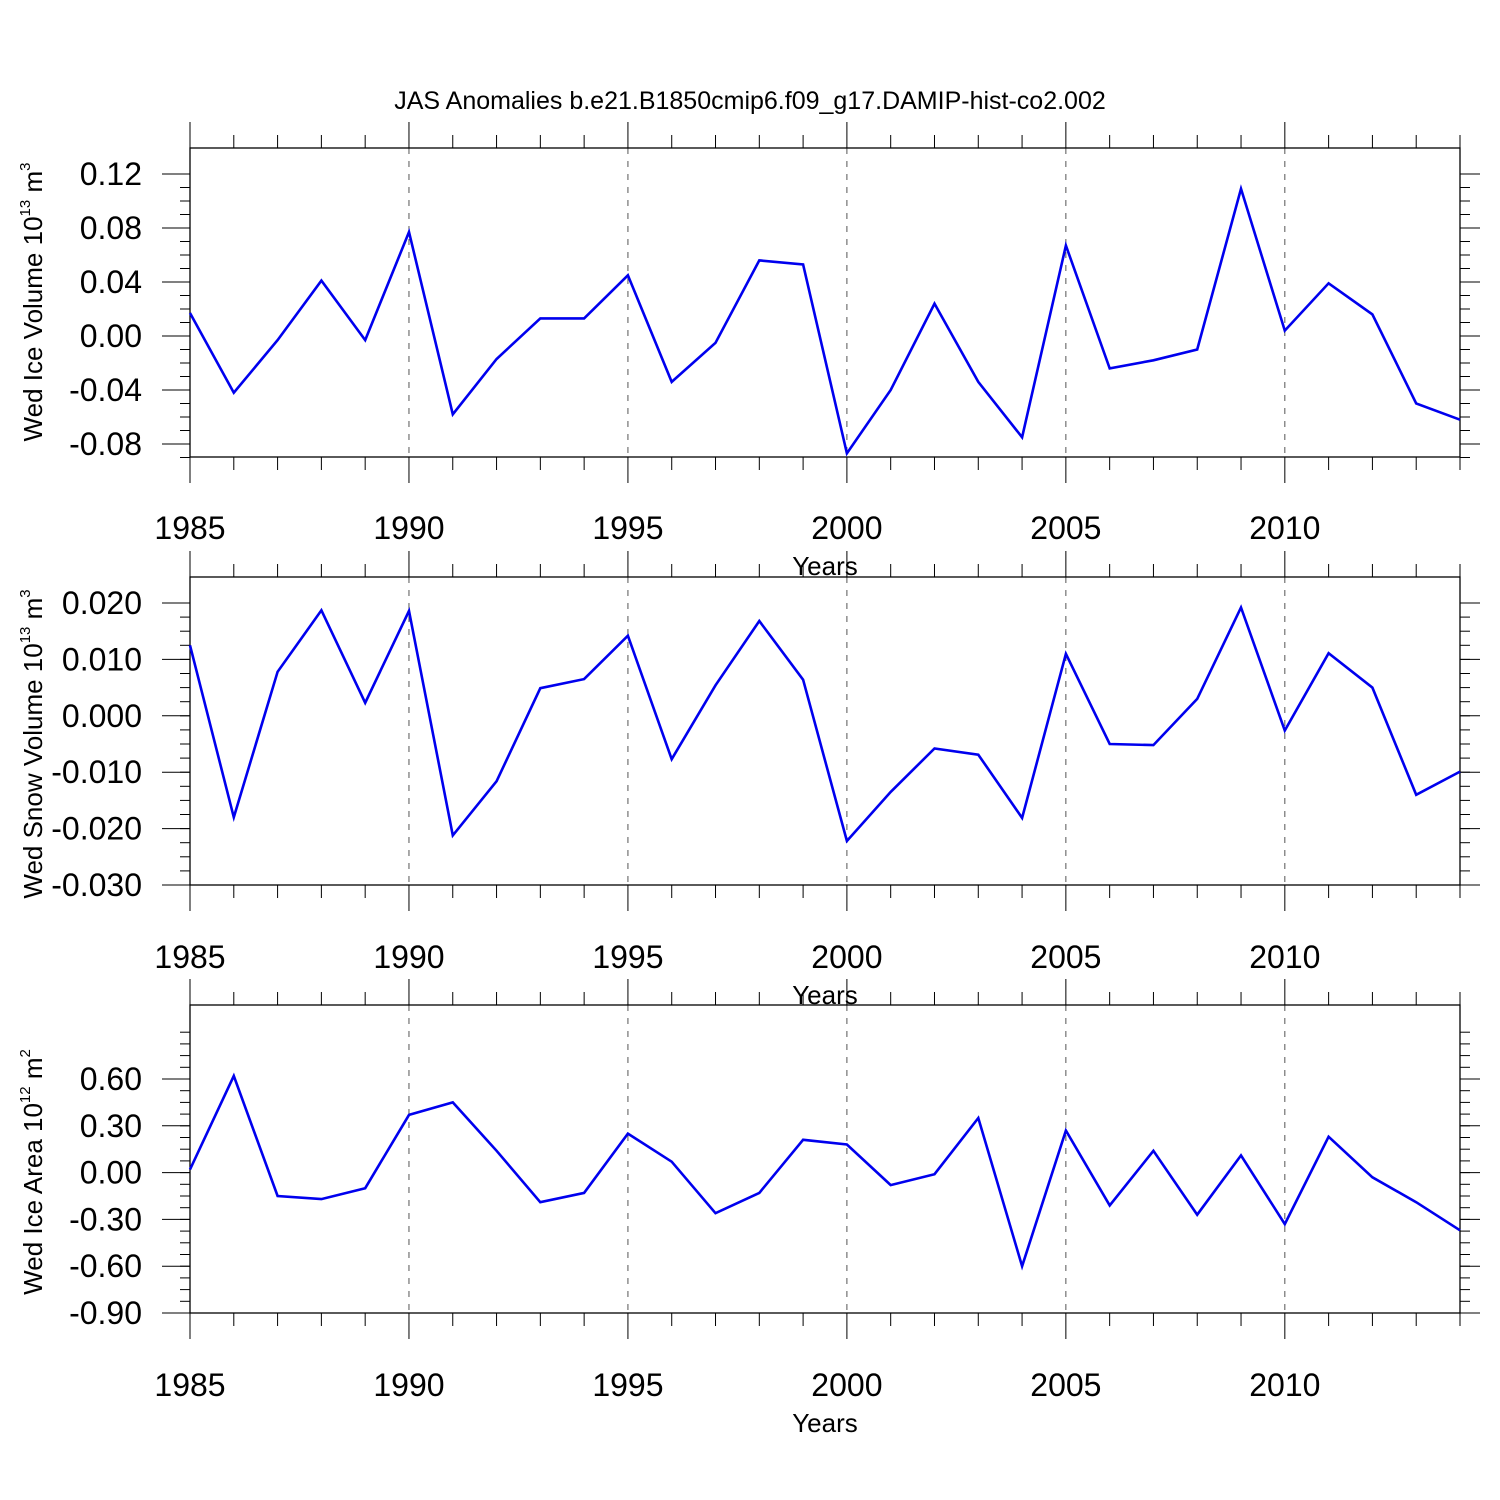  Describe the element at coordinates (111, 1126) in the screenshot. I see `y-tick-label: 0.30` at that location.